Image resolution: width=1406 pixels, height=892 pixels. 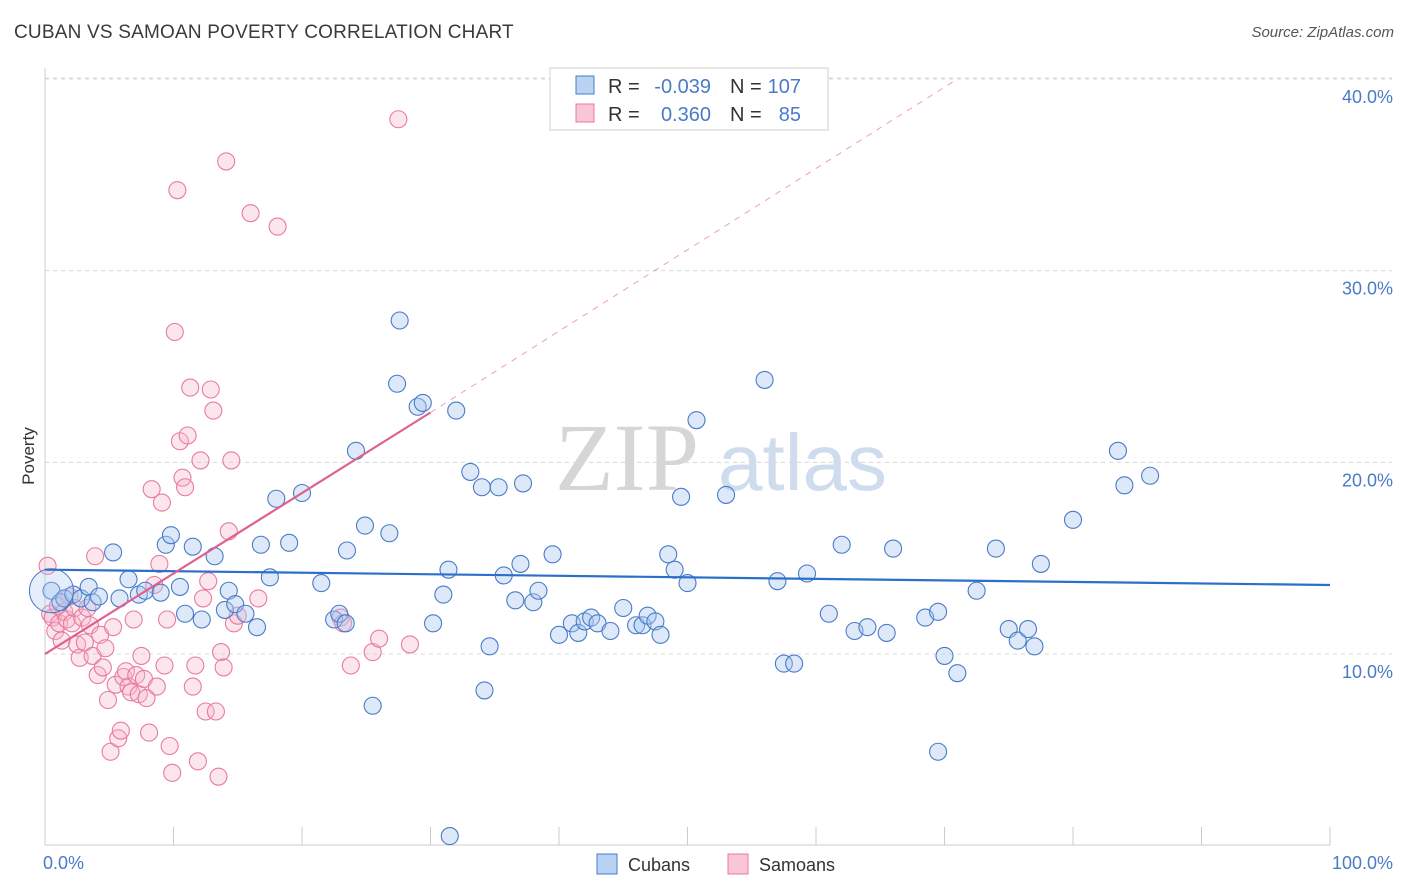 I want to click on x-tick-labels: 0.0% 100.0%, so click(x=718, y=863).